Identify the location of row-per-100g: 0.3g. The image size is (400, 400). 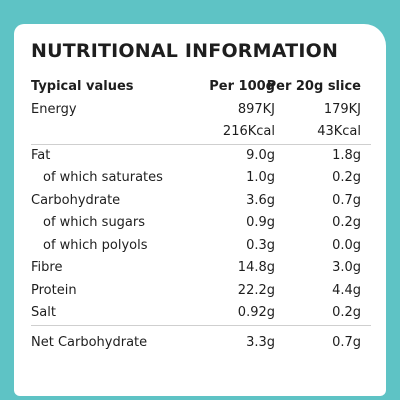
(260, 245).